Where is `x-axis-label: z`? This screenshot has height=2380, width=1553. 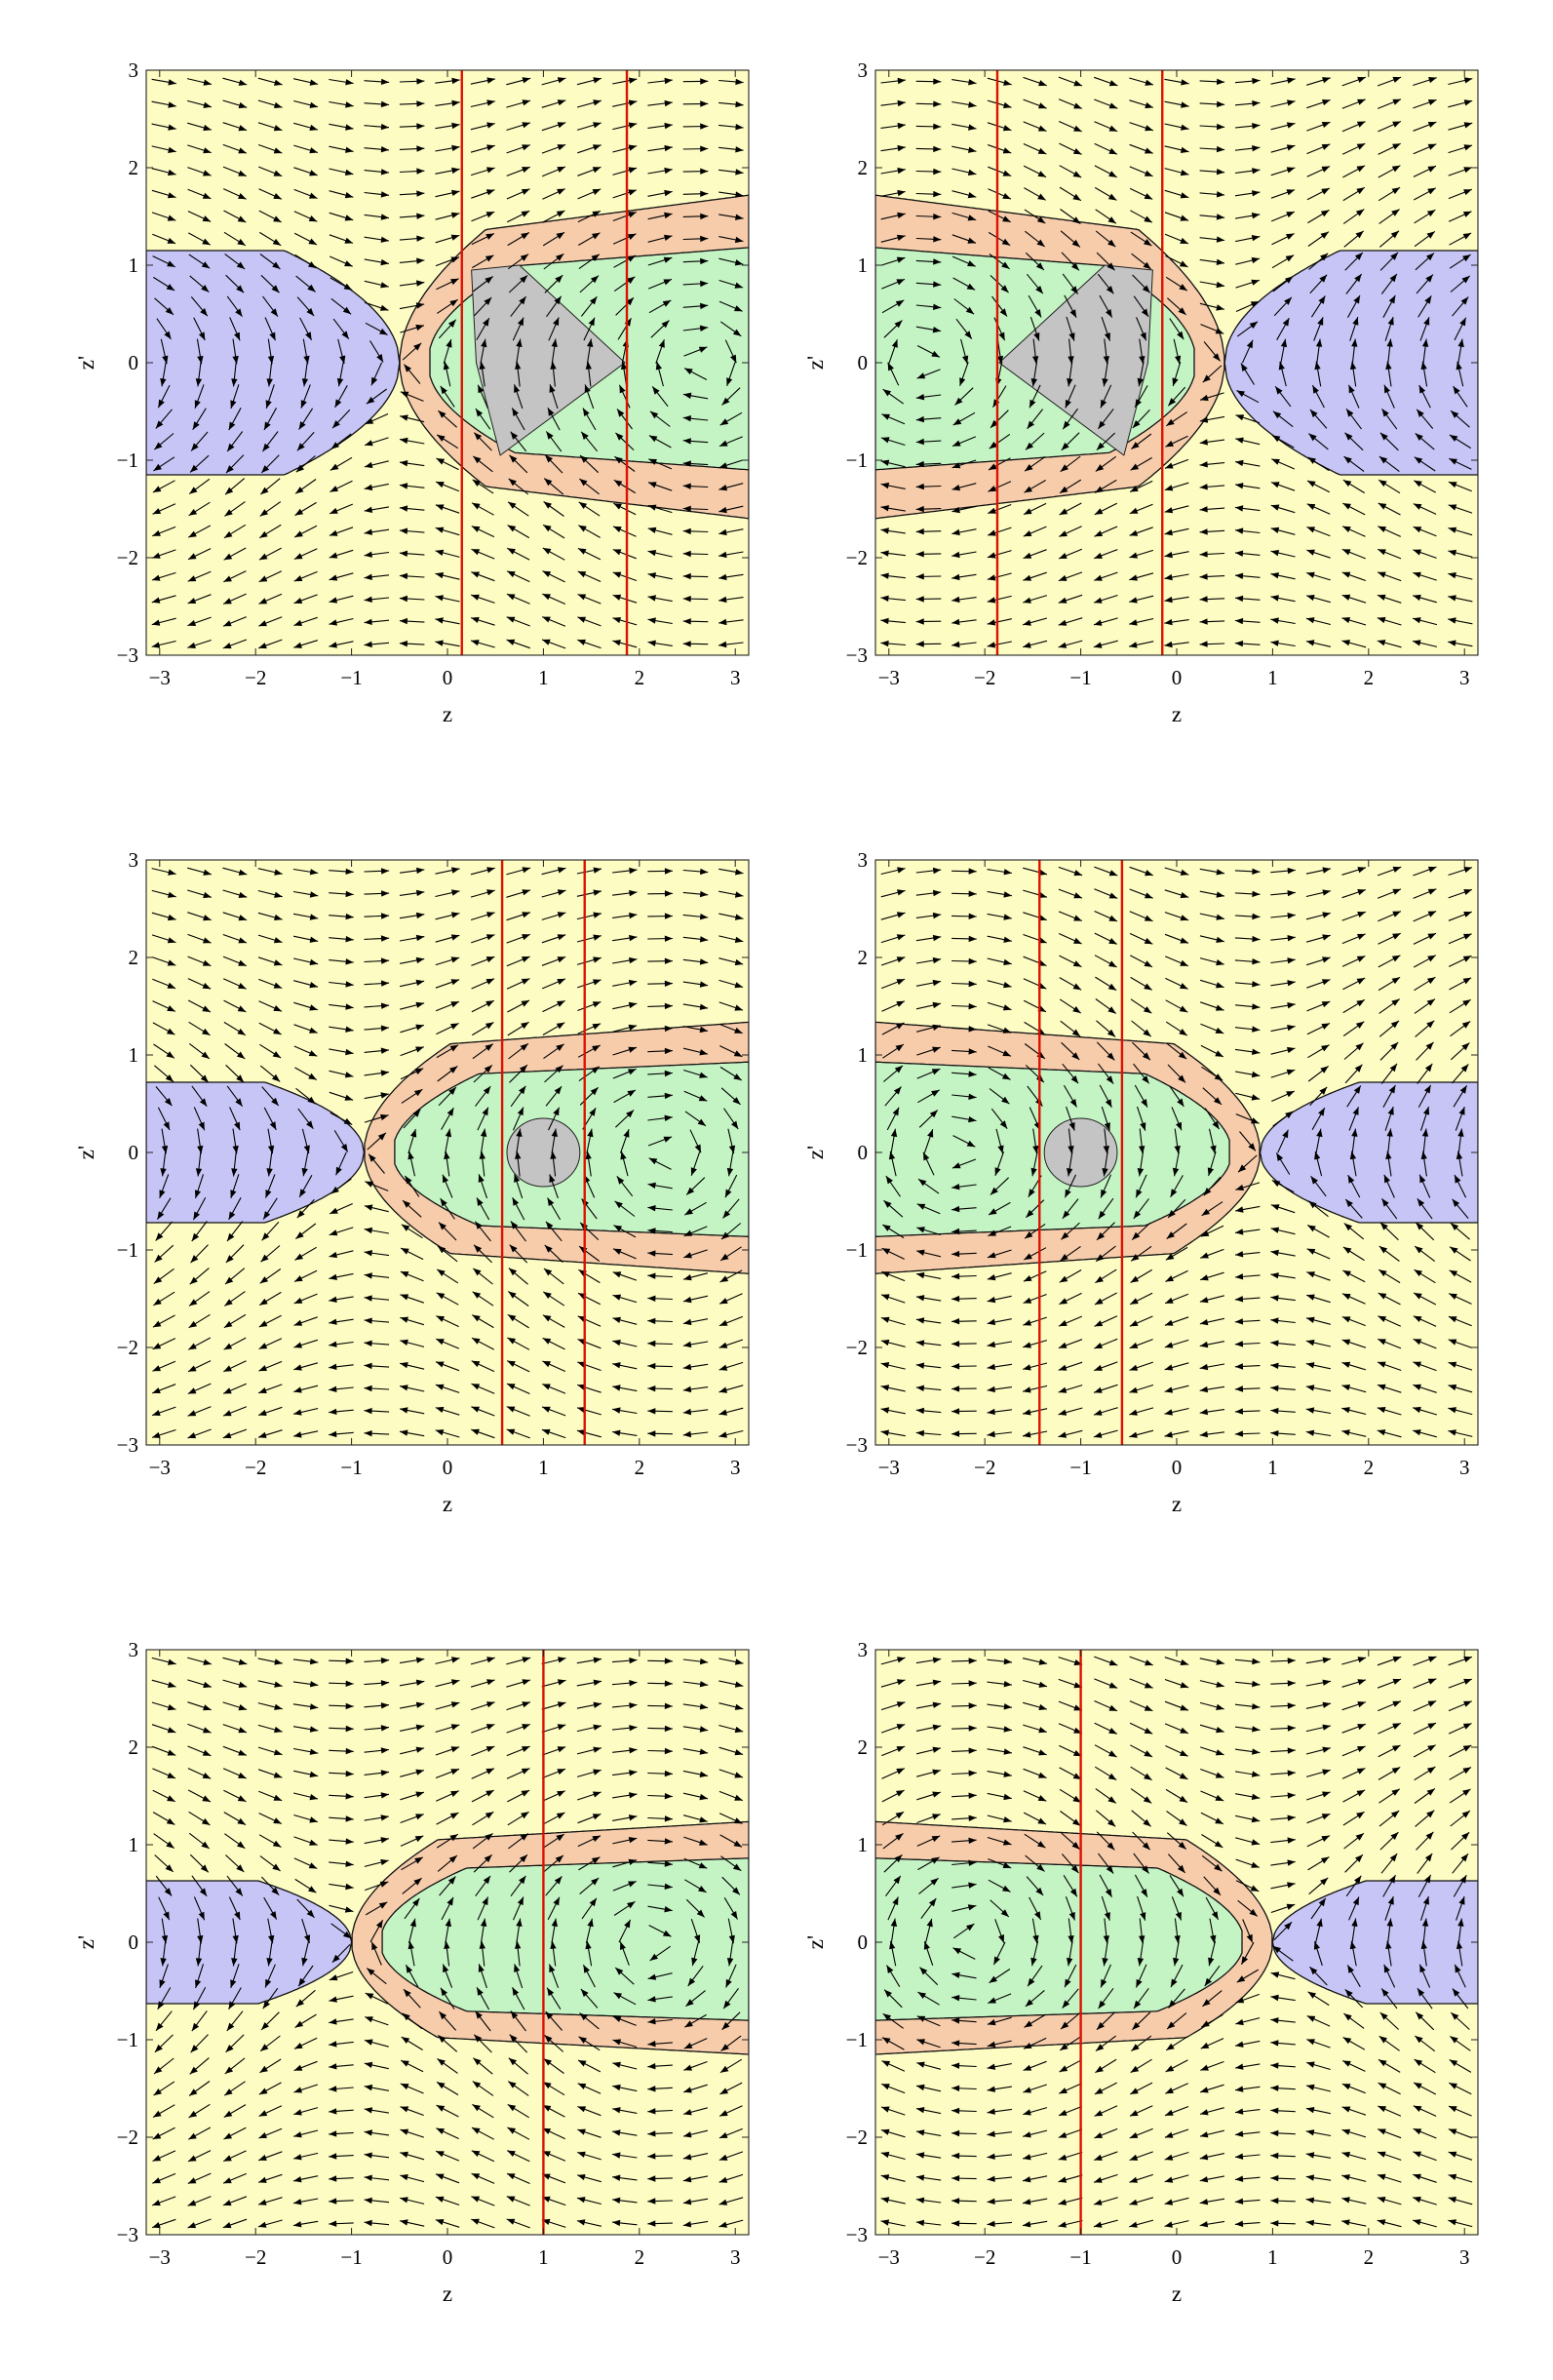
x-axis-label: z is located at coordinates (447, 714).